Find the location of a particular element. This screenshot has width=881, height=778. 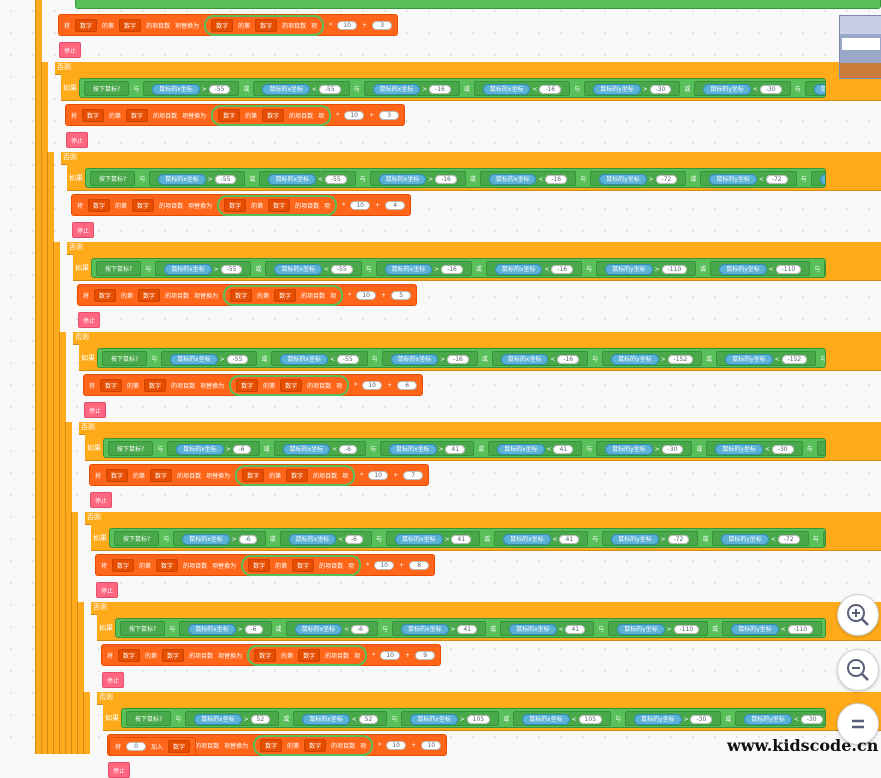

number-input: 3 is located at coordinates (382, 25).